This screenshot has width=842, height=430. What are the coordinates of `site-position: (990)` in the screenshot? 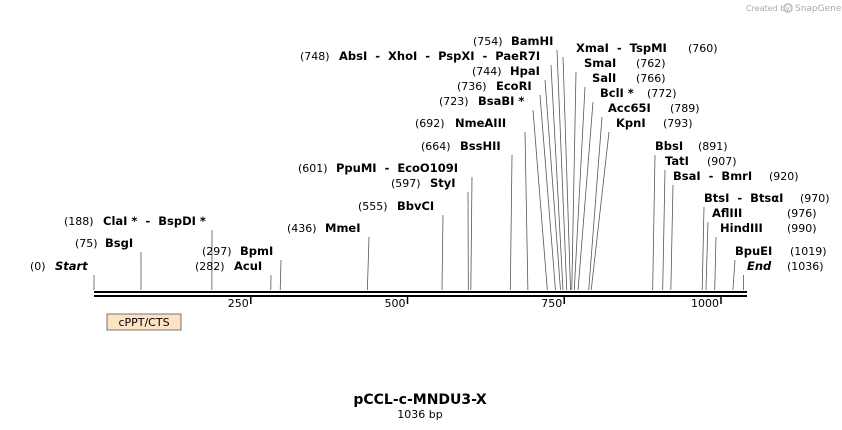 It's located at (802, 228).